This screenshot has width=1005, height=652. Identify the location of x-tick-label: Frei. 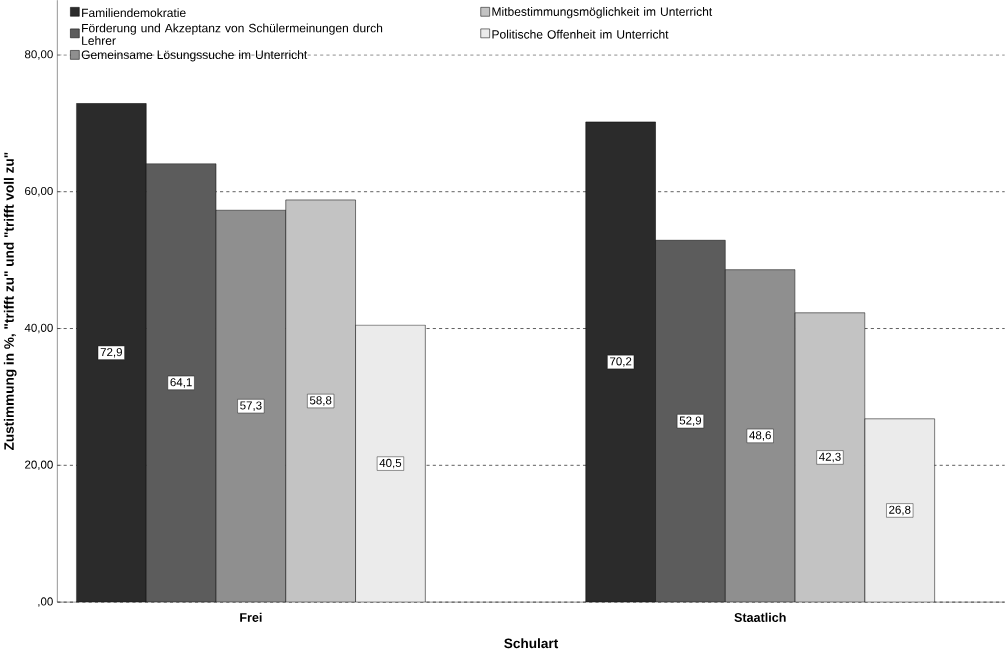
(251, 617).